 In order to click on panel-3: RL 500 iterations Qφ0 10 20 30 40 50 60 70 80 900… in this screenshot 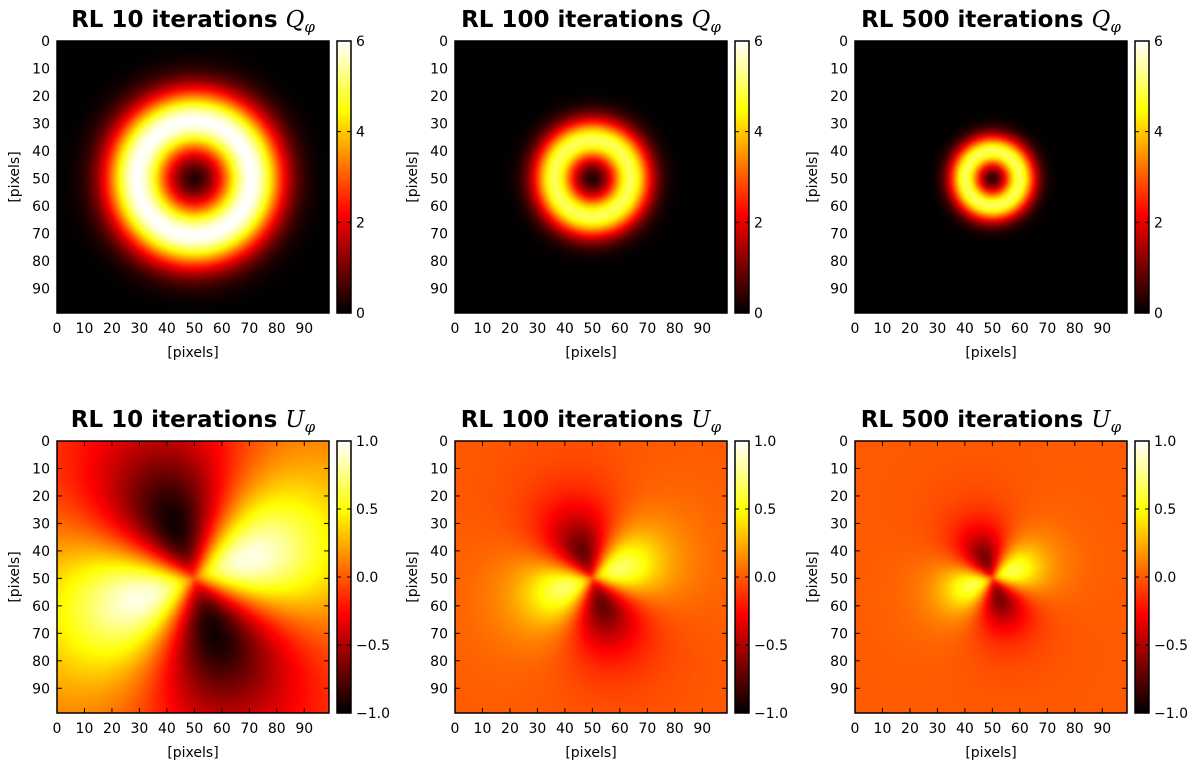, I will do `click(984, 184)`.